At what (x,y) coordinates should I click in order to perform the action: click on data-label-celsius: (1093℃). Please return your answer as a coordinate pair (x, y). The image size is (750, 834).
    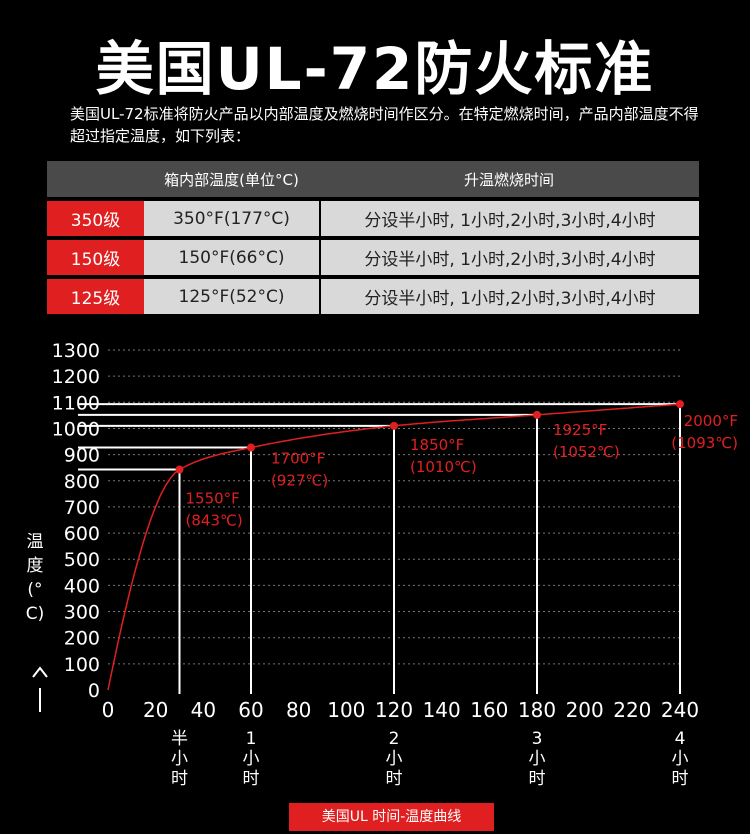
    Looking at the image, I should click on (704, 443).